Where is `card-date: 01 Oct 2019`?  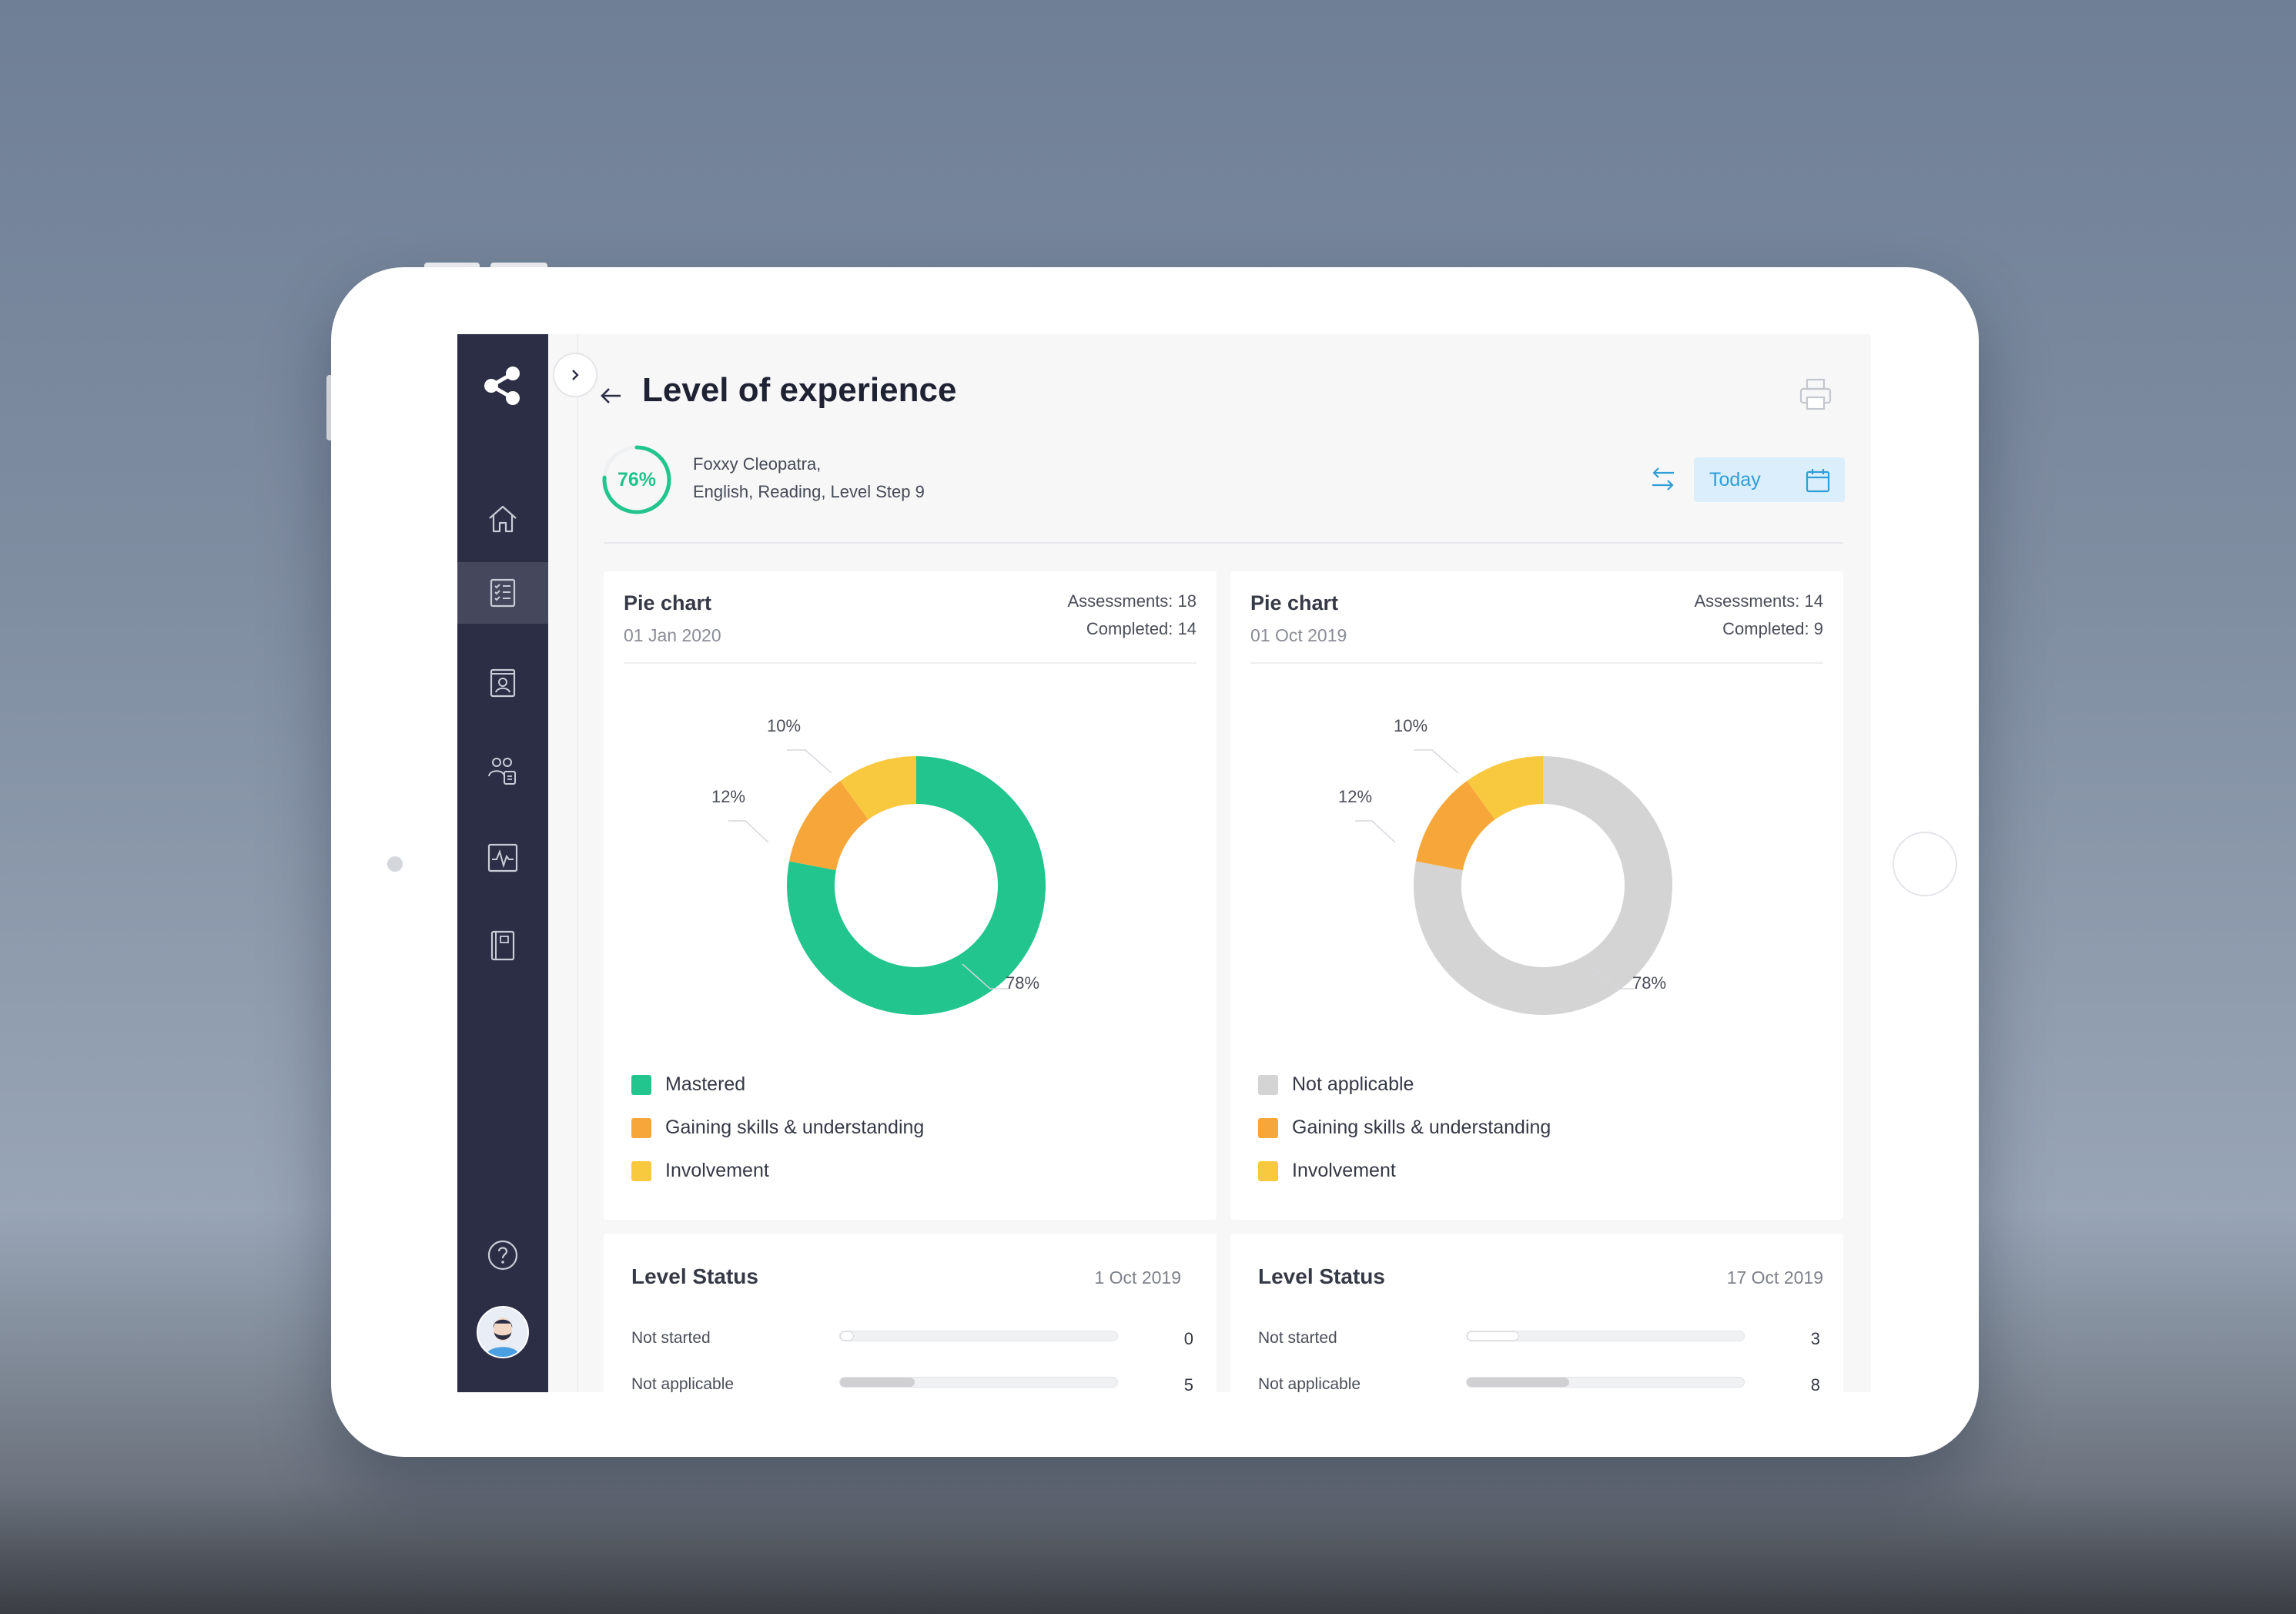 card-date: 01 Oct 2019 is located at coordinates (1299, 635).